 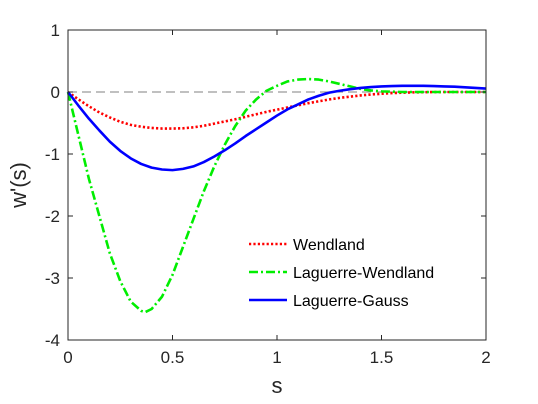 I want to click on x-tick-label: 2, so click(x=485, y=357).